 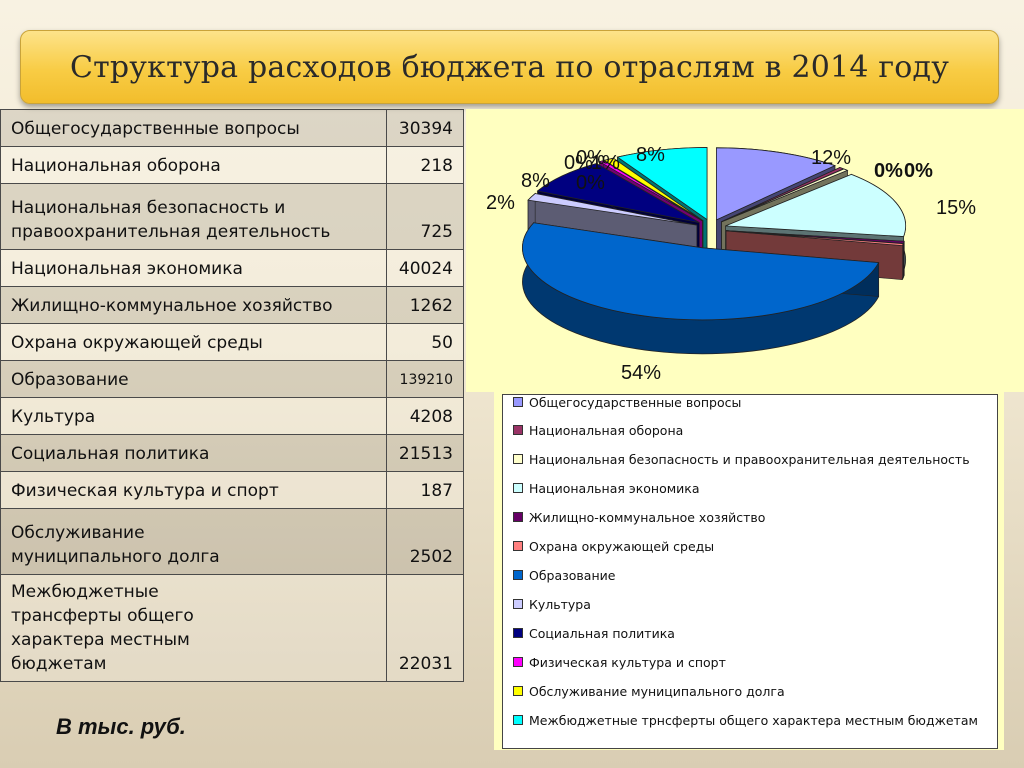 I want to click on row-value: 22031, so click(x=425, y=628).